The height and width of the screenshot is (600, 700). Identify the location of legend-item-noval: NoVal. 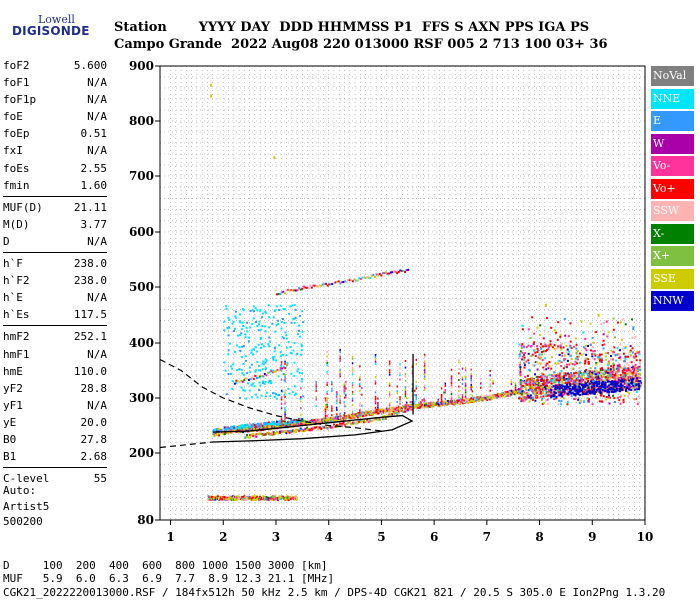
(672, 76).